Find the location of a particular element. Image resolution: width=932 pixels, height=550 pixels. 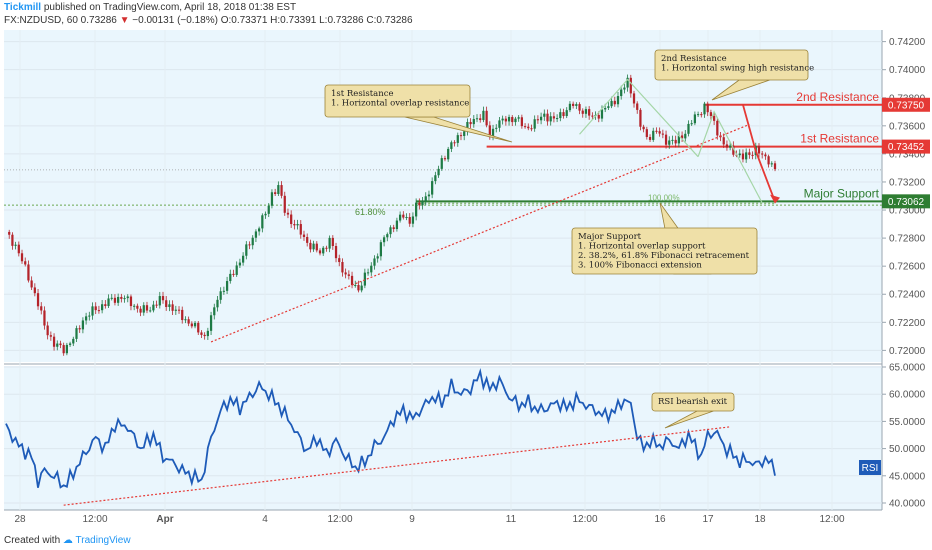

price-tick-label: 0.72800 is located at coordinates (907, 239).